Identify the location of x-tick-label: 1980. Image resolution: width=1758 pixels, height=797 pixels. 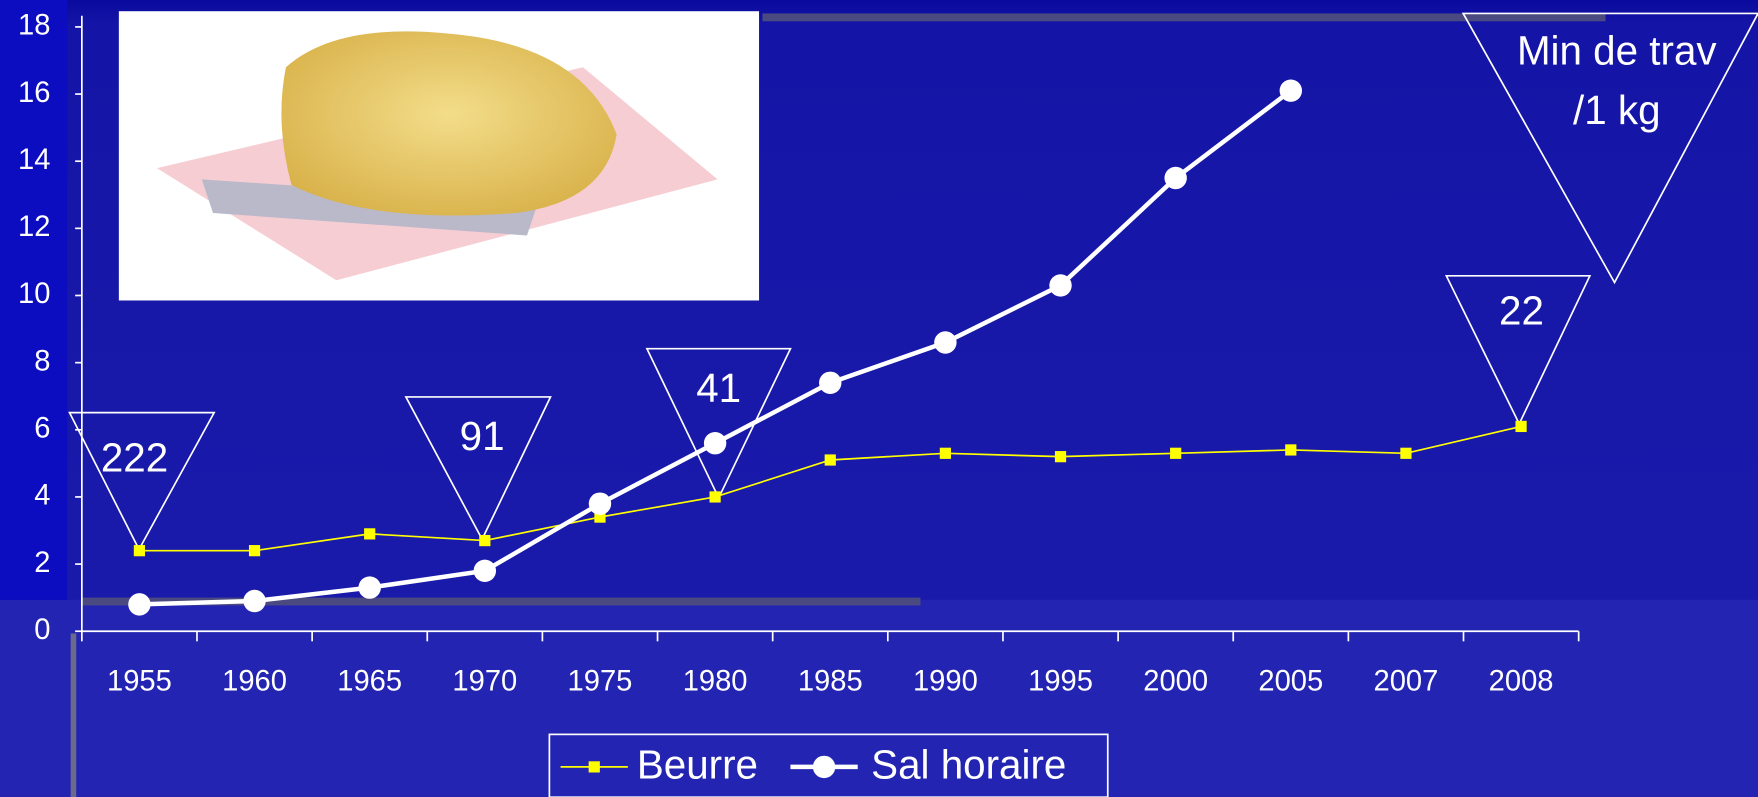
(715, 682).